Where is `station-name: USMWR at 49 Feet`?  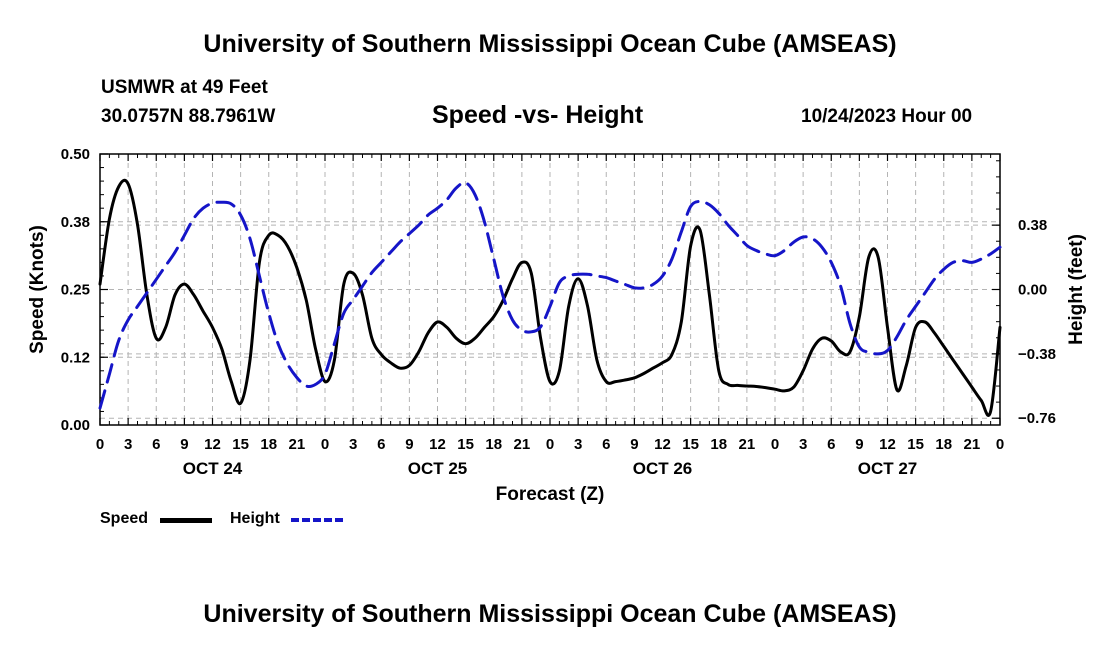
station-name: USMWR at 49 Feet is located at coordinates (184, 87).